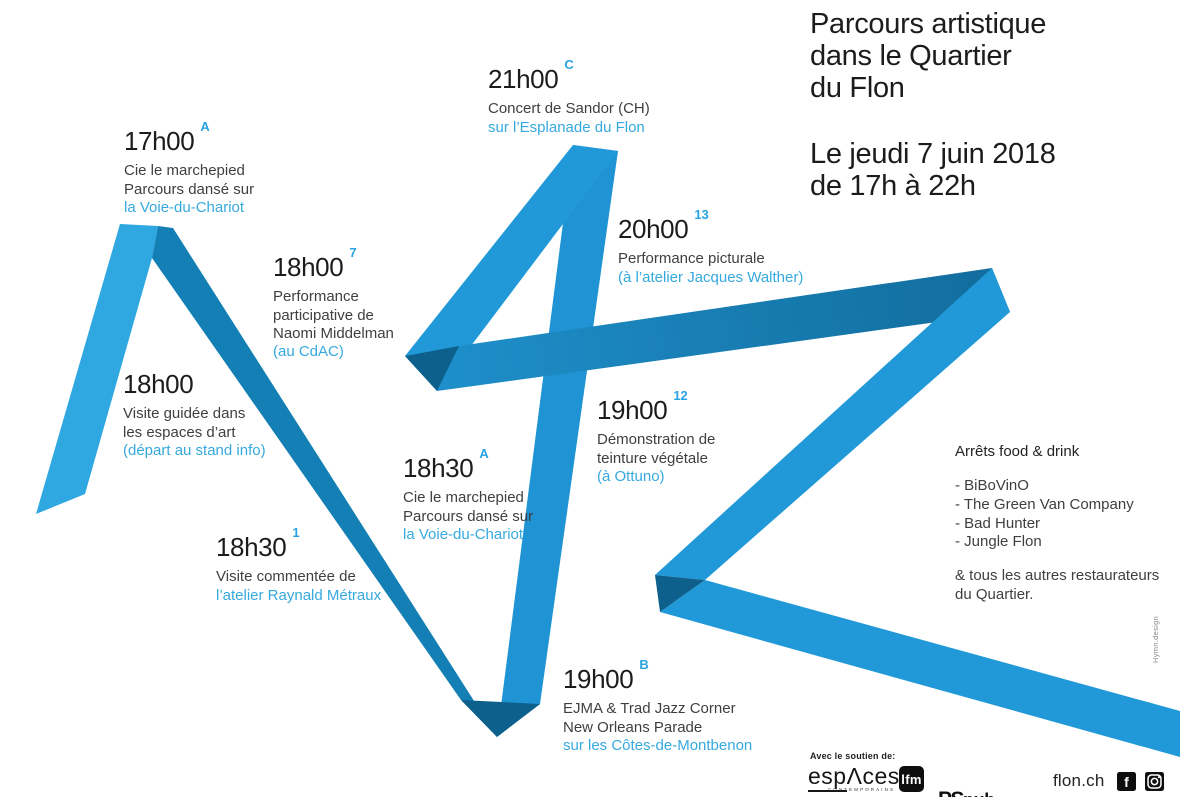 The width and height of the screenshot is (1180, 797). Describe the element at coordinates (446, 464) in the screenshot. I see `event-time: 18h30 A` at that location.